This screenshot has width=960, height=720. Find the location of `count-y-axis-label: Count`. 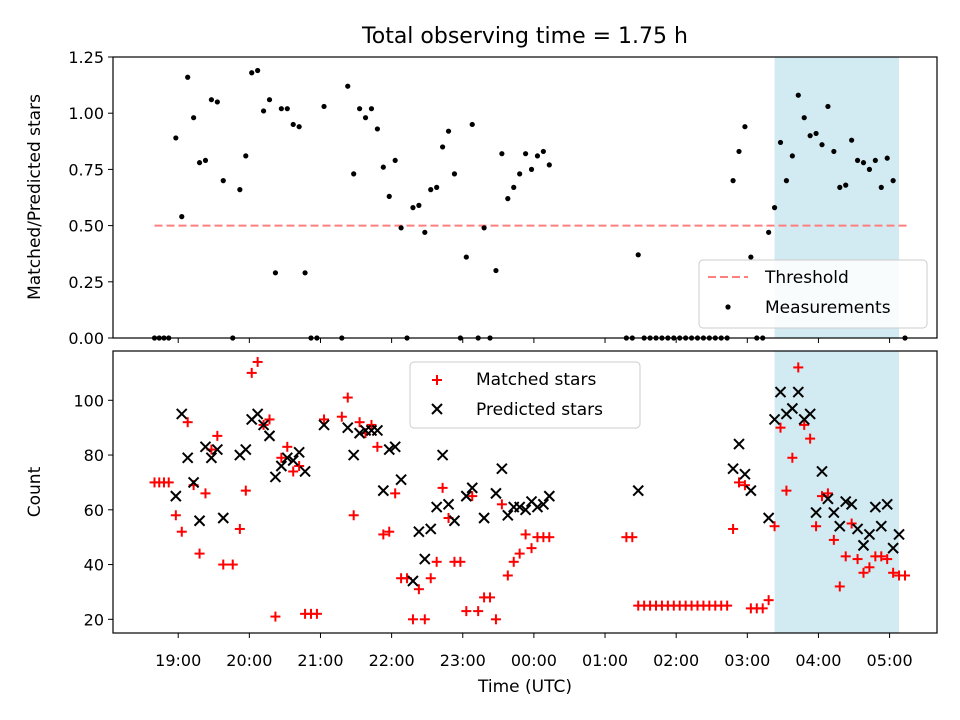

count-y-axis-label: Count is located at coordinates (35, 491).